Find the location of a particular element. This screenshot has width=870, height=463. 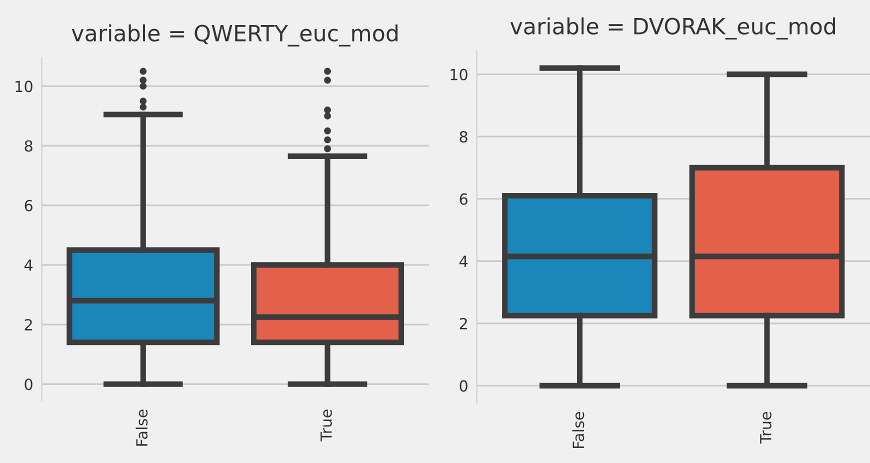

chart-title: variable = DVORAK_euc_mod is located at coordinates (673, 28).